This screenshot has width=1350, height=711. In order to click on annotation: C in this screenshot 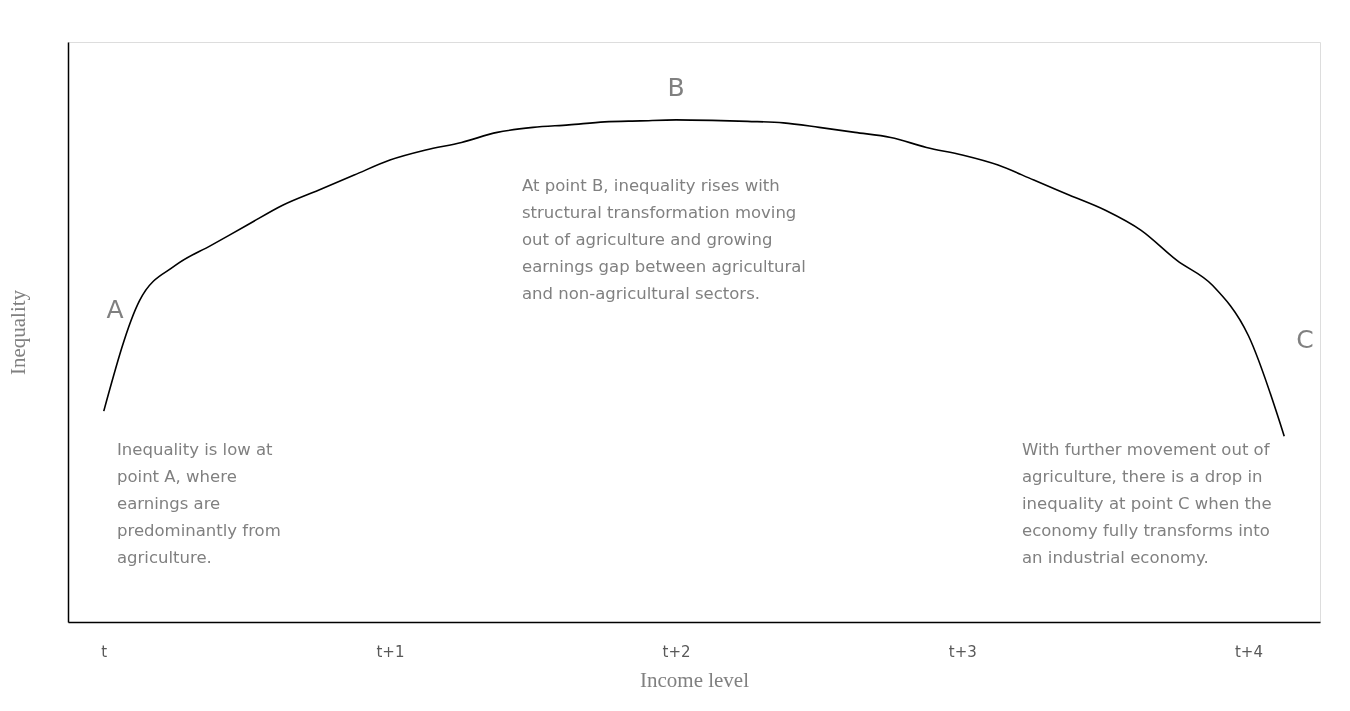, I will do `click(1305, 339)`.